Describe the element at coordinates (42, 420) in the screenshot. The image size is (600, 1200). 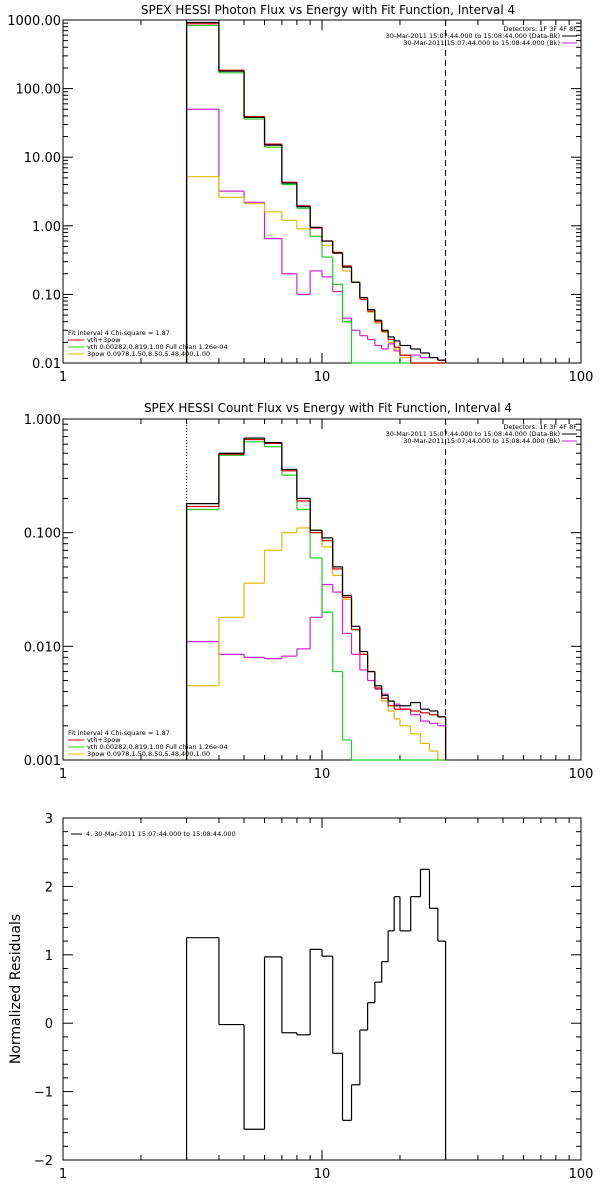
I see `count-y-tick-label: 1.000` at that location.